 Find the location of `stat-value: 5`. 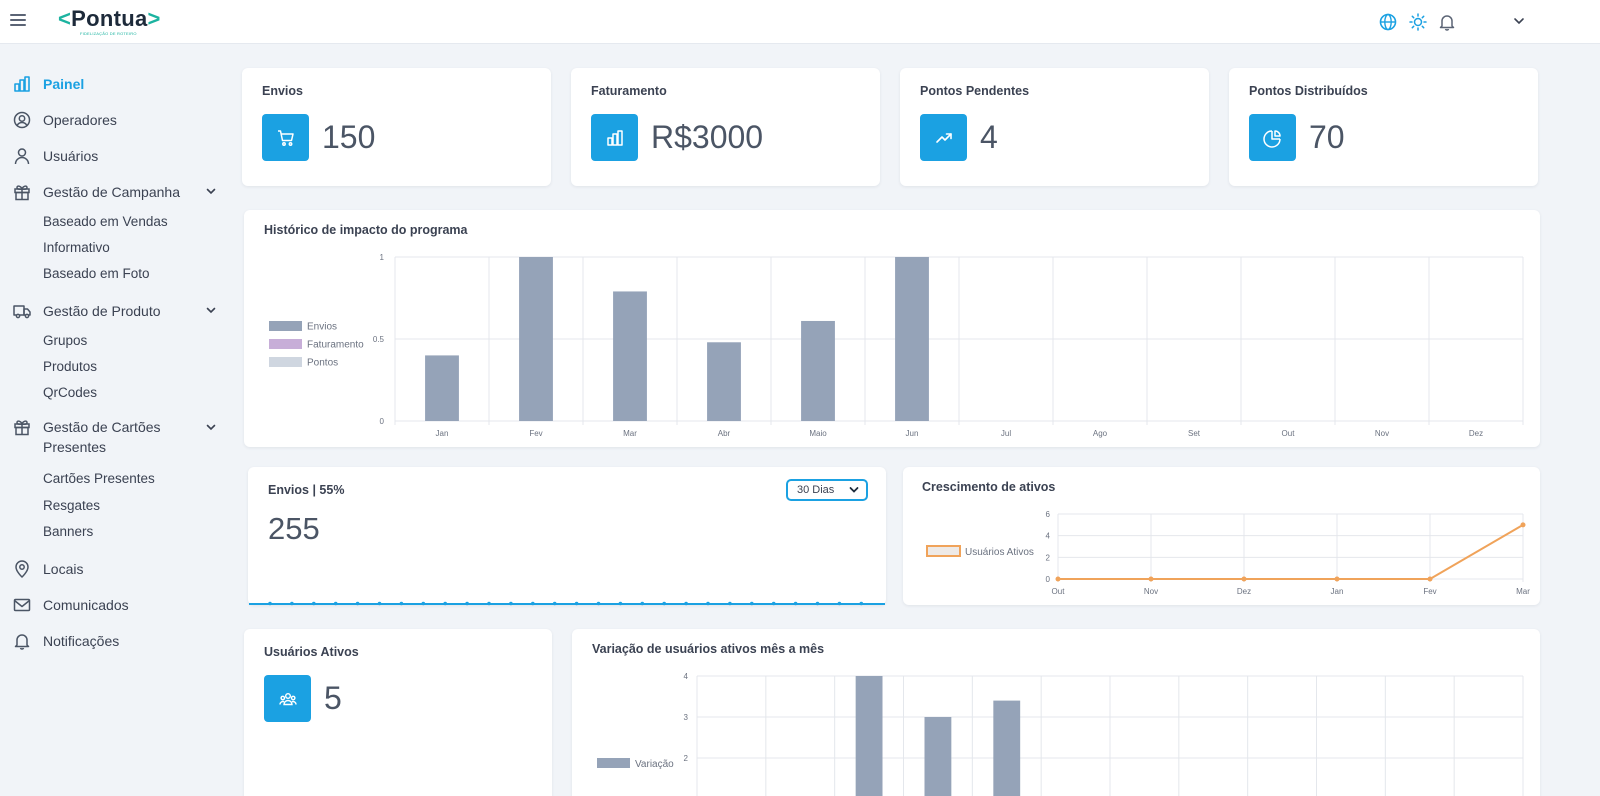

stat-value: 5 is located at coordinates (333, 698).